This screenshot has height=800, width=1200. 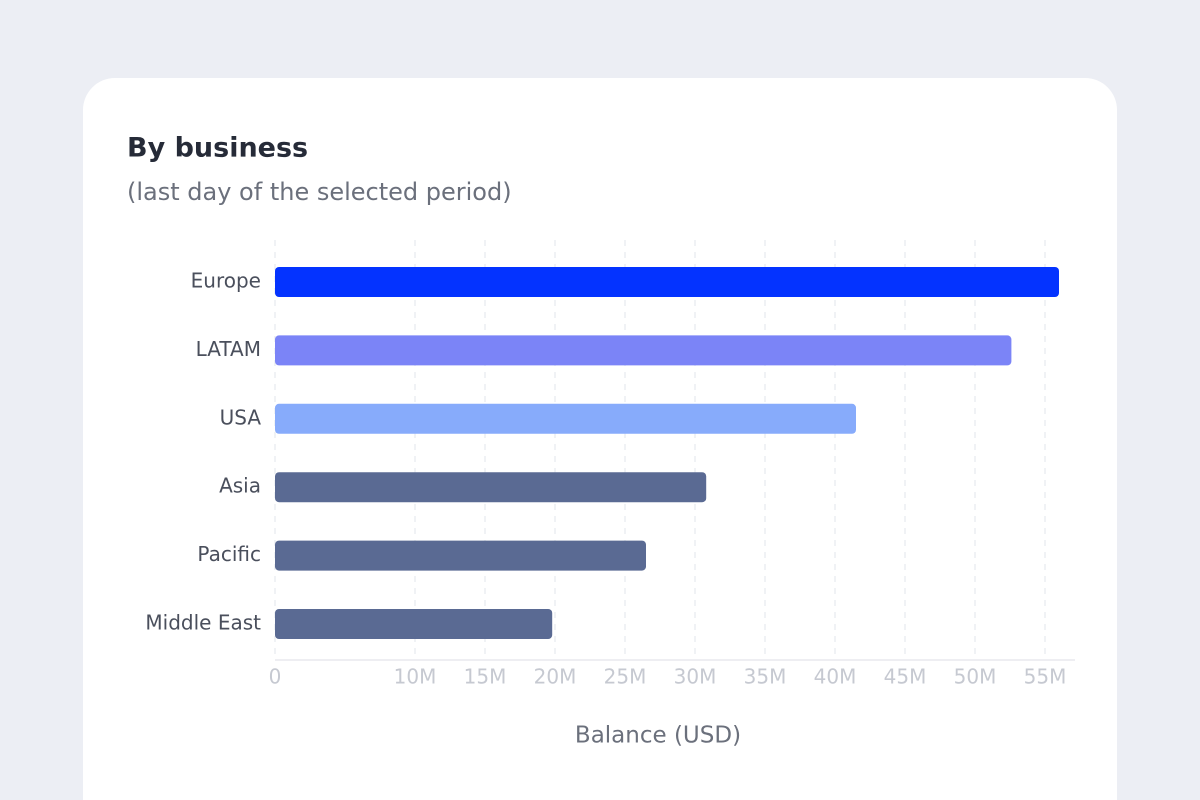 What do you see at coordinates (835, 677) in the screenshot?
I see `x-tick-label: 40M` at bounding box center [835, 677].